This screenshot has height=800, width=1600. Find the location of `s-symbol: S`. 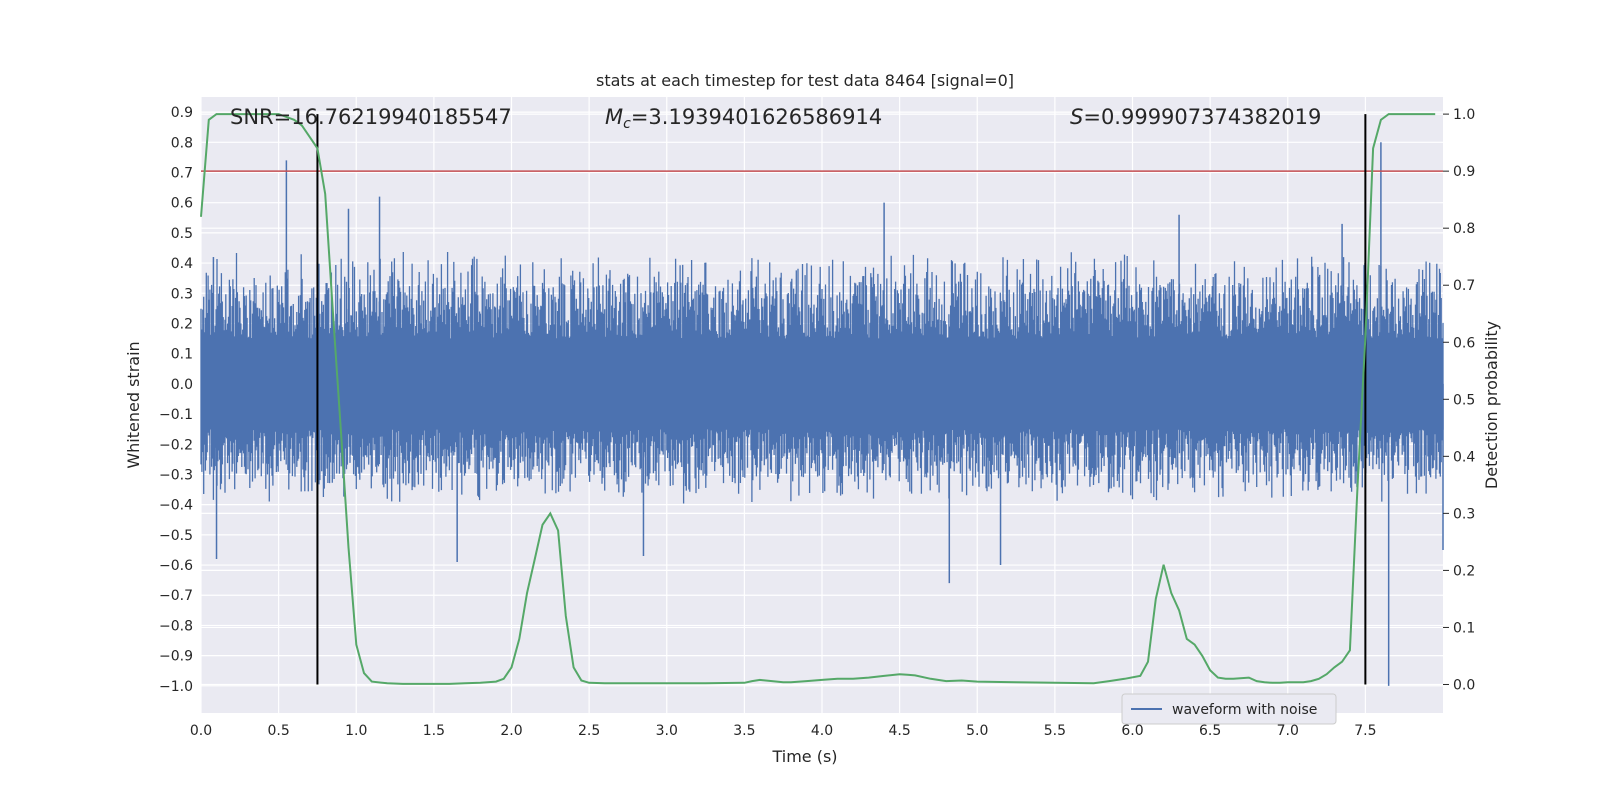

s-symbol: S is located at coordinates (1076, 117).